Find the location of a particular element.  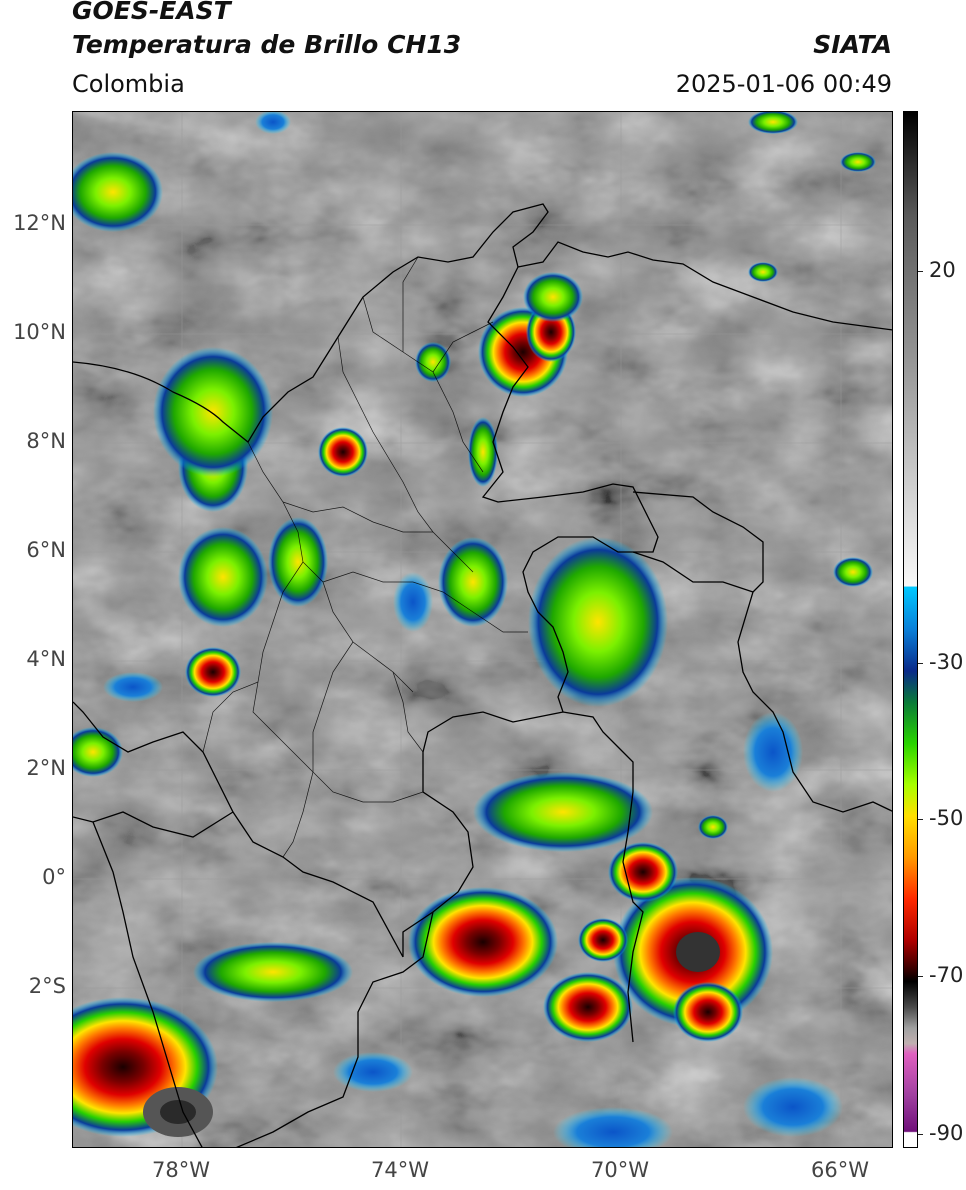

lon-label: 66°W is located at coordinates (840, 1170).